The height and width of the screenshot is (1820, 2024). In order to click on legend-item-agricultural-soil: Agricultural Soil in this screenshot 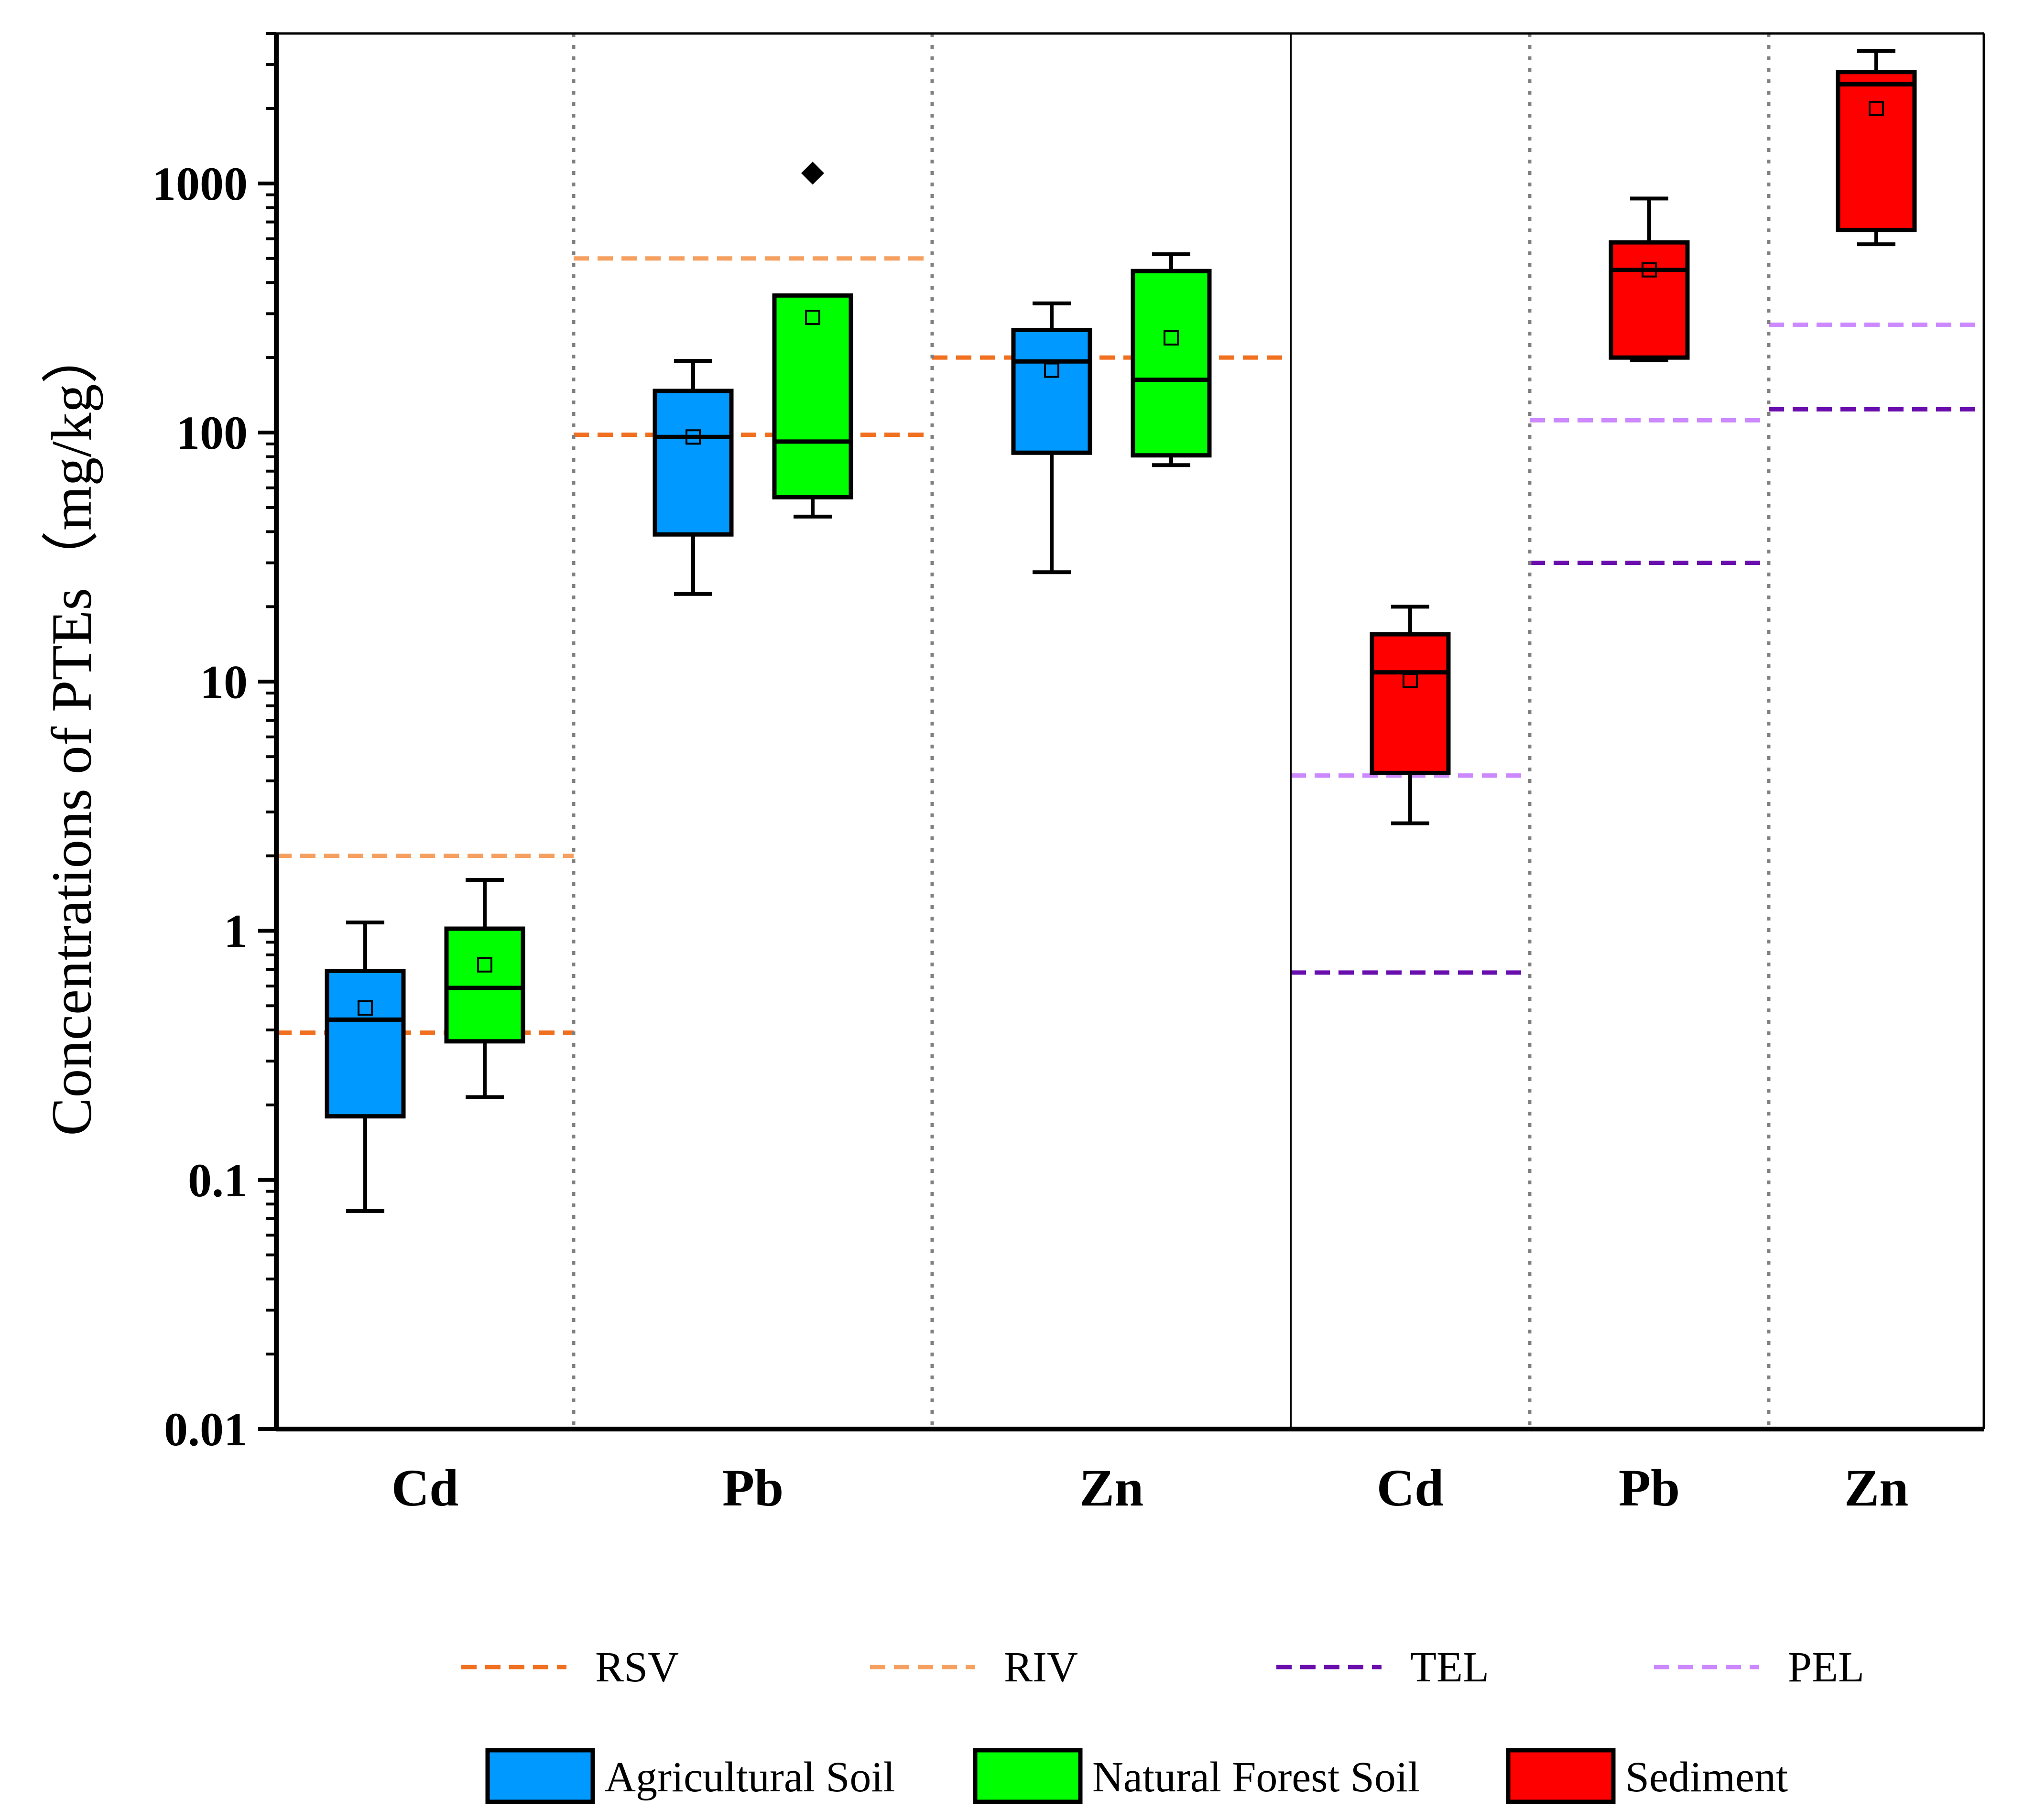, I will do `click(690, 1776)`.